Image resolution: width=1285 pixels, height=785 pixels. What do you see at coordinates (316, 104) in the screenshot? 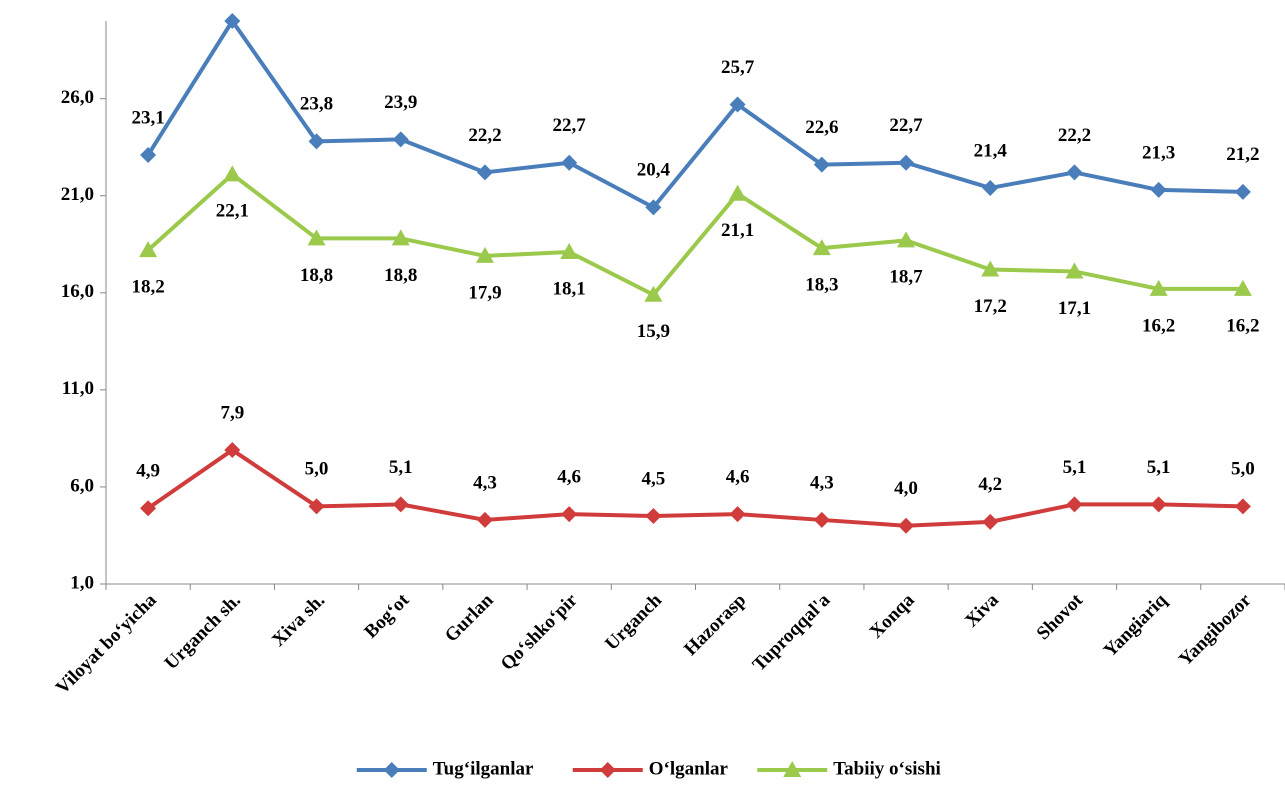
I see `data-label: 23,8` at bounding box center [316, 104].